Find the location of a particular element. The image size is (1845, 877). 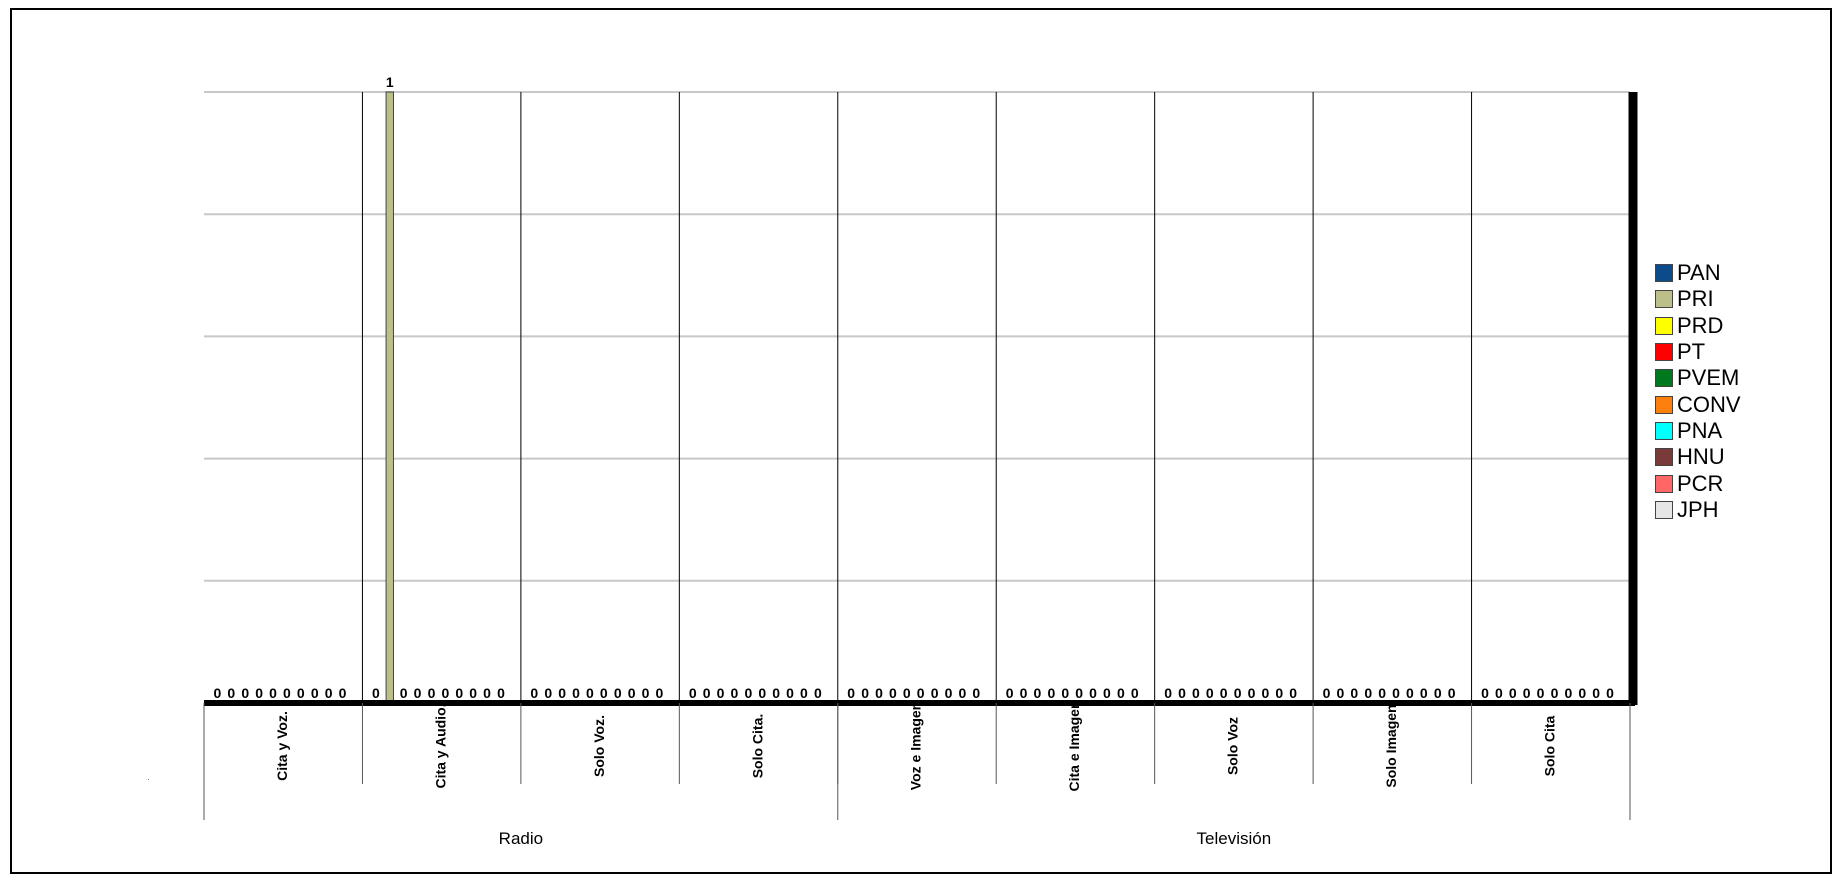

category-label: Solo Voz. is located at coordinates (599, 746).